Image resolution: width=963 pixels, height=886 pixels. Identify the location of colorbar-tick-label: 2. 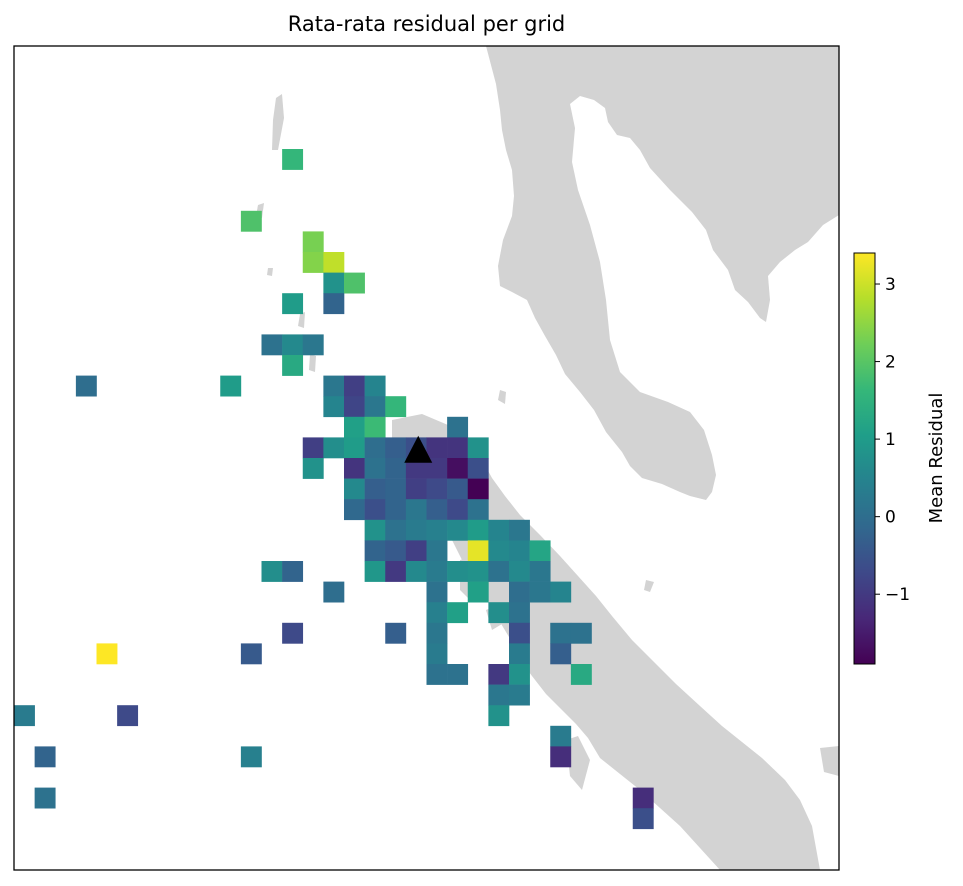
(890, 363).